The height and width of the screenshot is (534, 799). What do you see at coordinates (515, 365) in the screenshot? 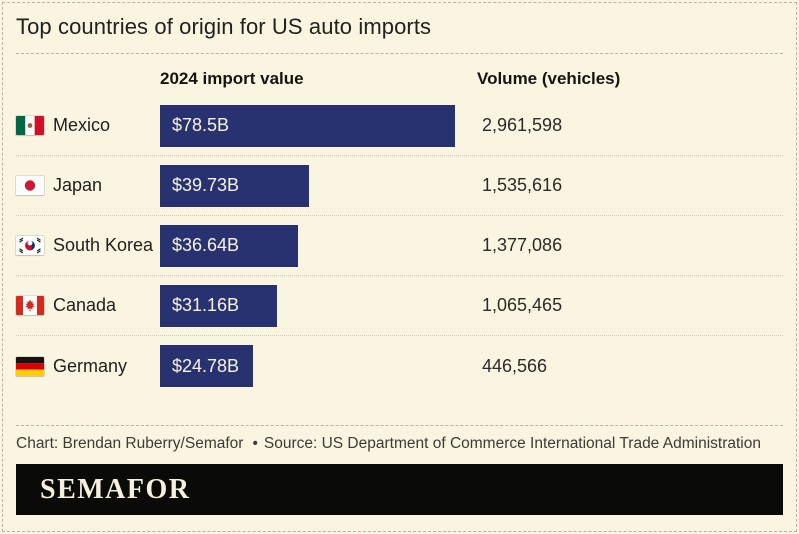
I see `volume-value: 446,566` at bounding box center [515, 365].